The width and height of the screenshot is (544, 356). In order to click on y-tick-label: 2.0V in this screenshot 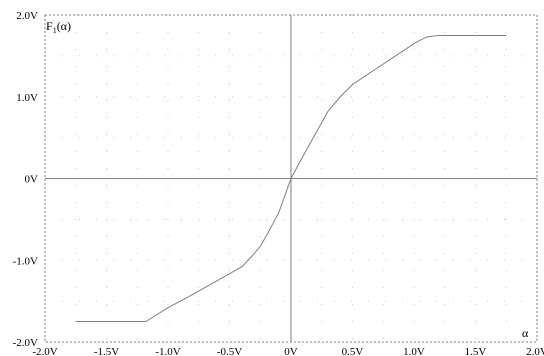, I will do `click(27, 16)`.